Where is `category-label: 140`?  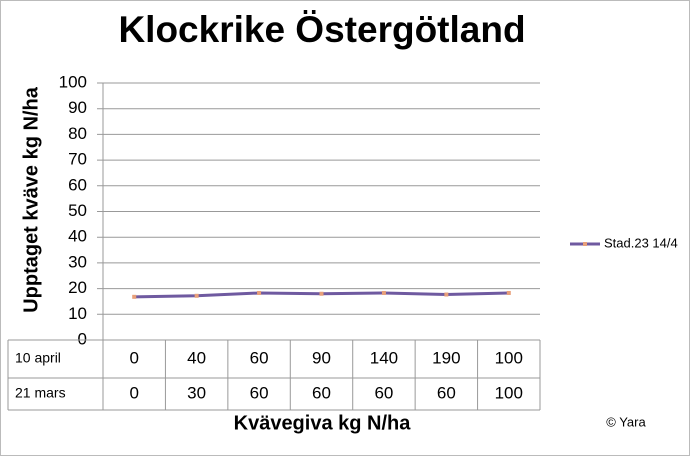 category-label: 140 is located at coordinates (384, 357).